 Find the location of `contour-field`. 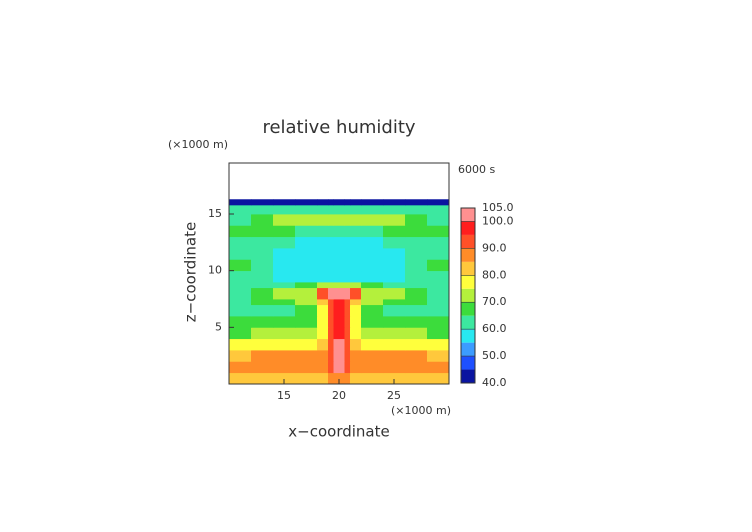

contour-field is located at coordinates (339, 292).